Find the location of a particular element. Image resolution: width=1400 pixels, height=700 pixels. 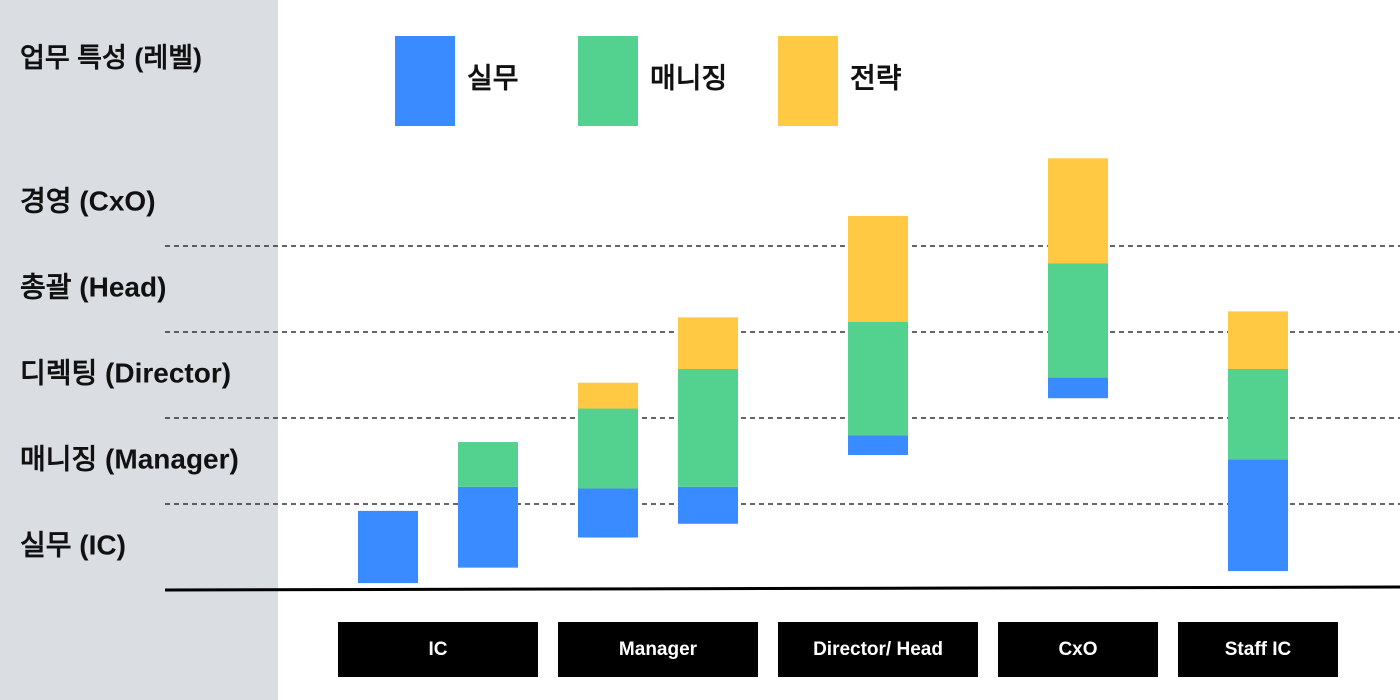

group-label: Staff IC is located at coordinates (1258, 649).